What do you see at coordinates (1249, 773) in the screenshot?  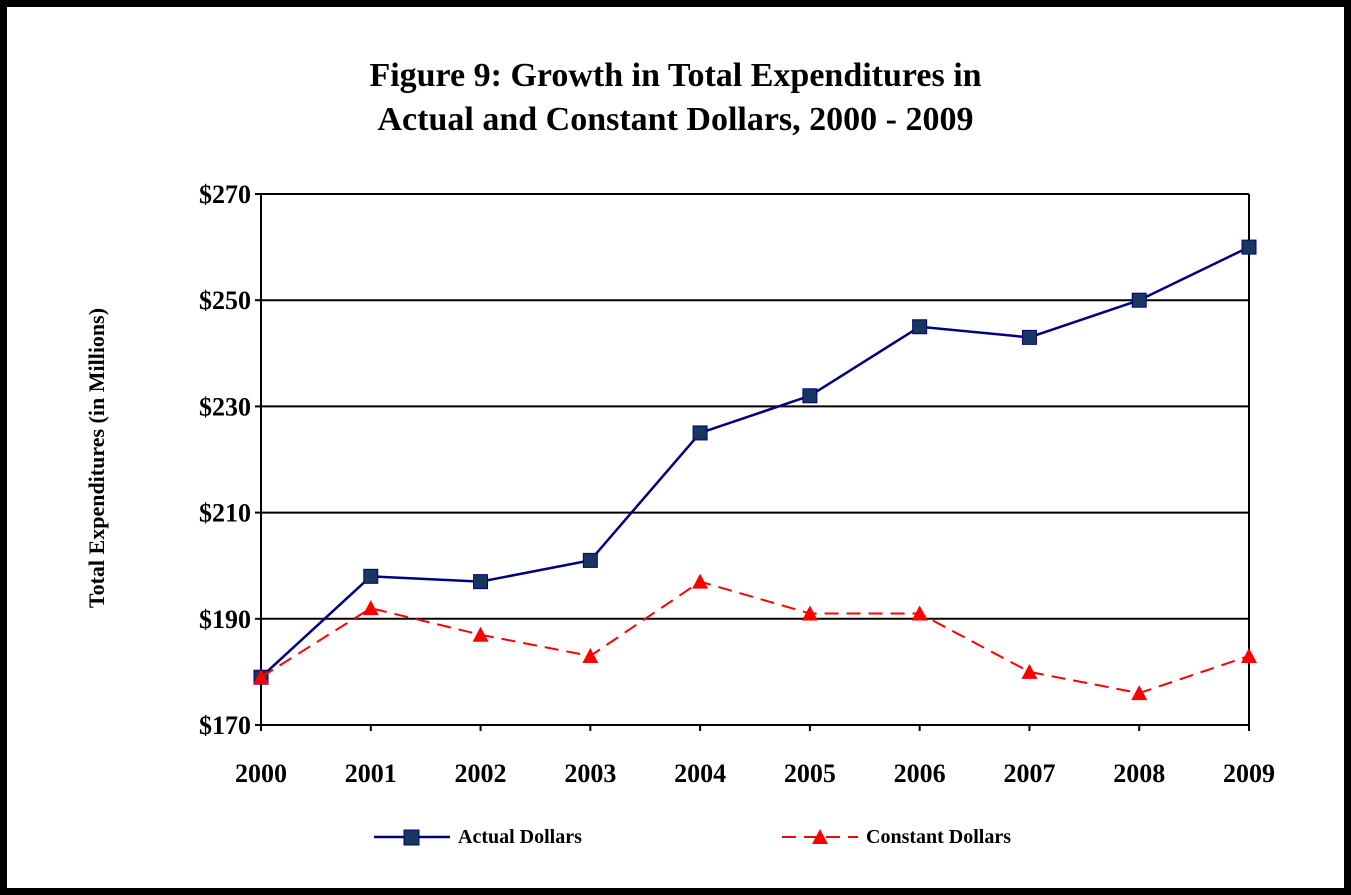 I see `x-tick-label-2009: 2009` at bounding box center [1249, 773].